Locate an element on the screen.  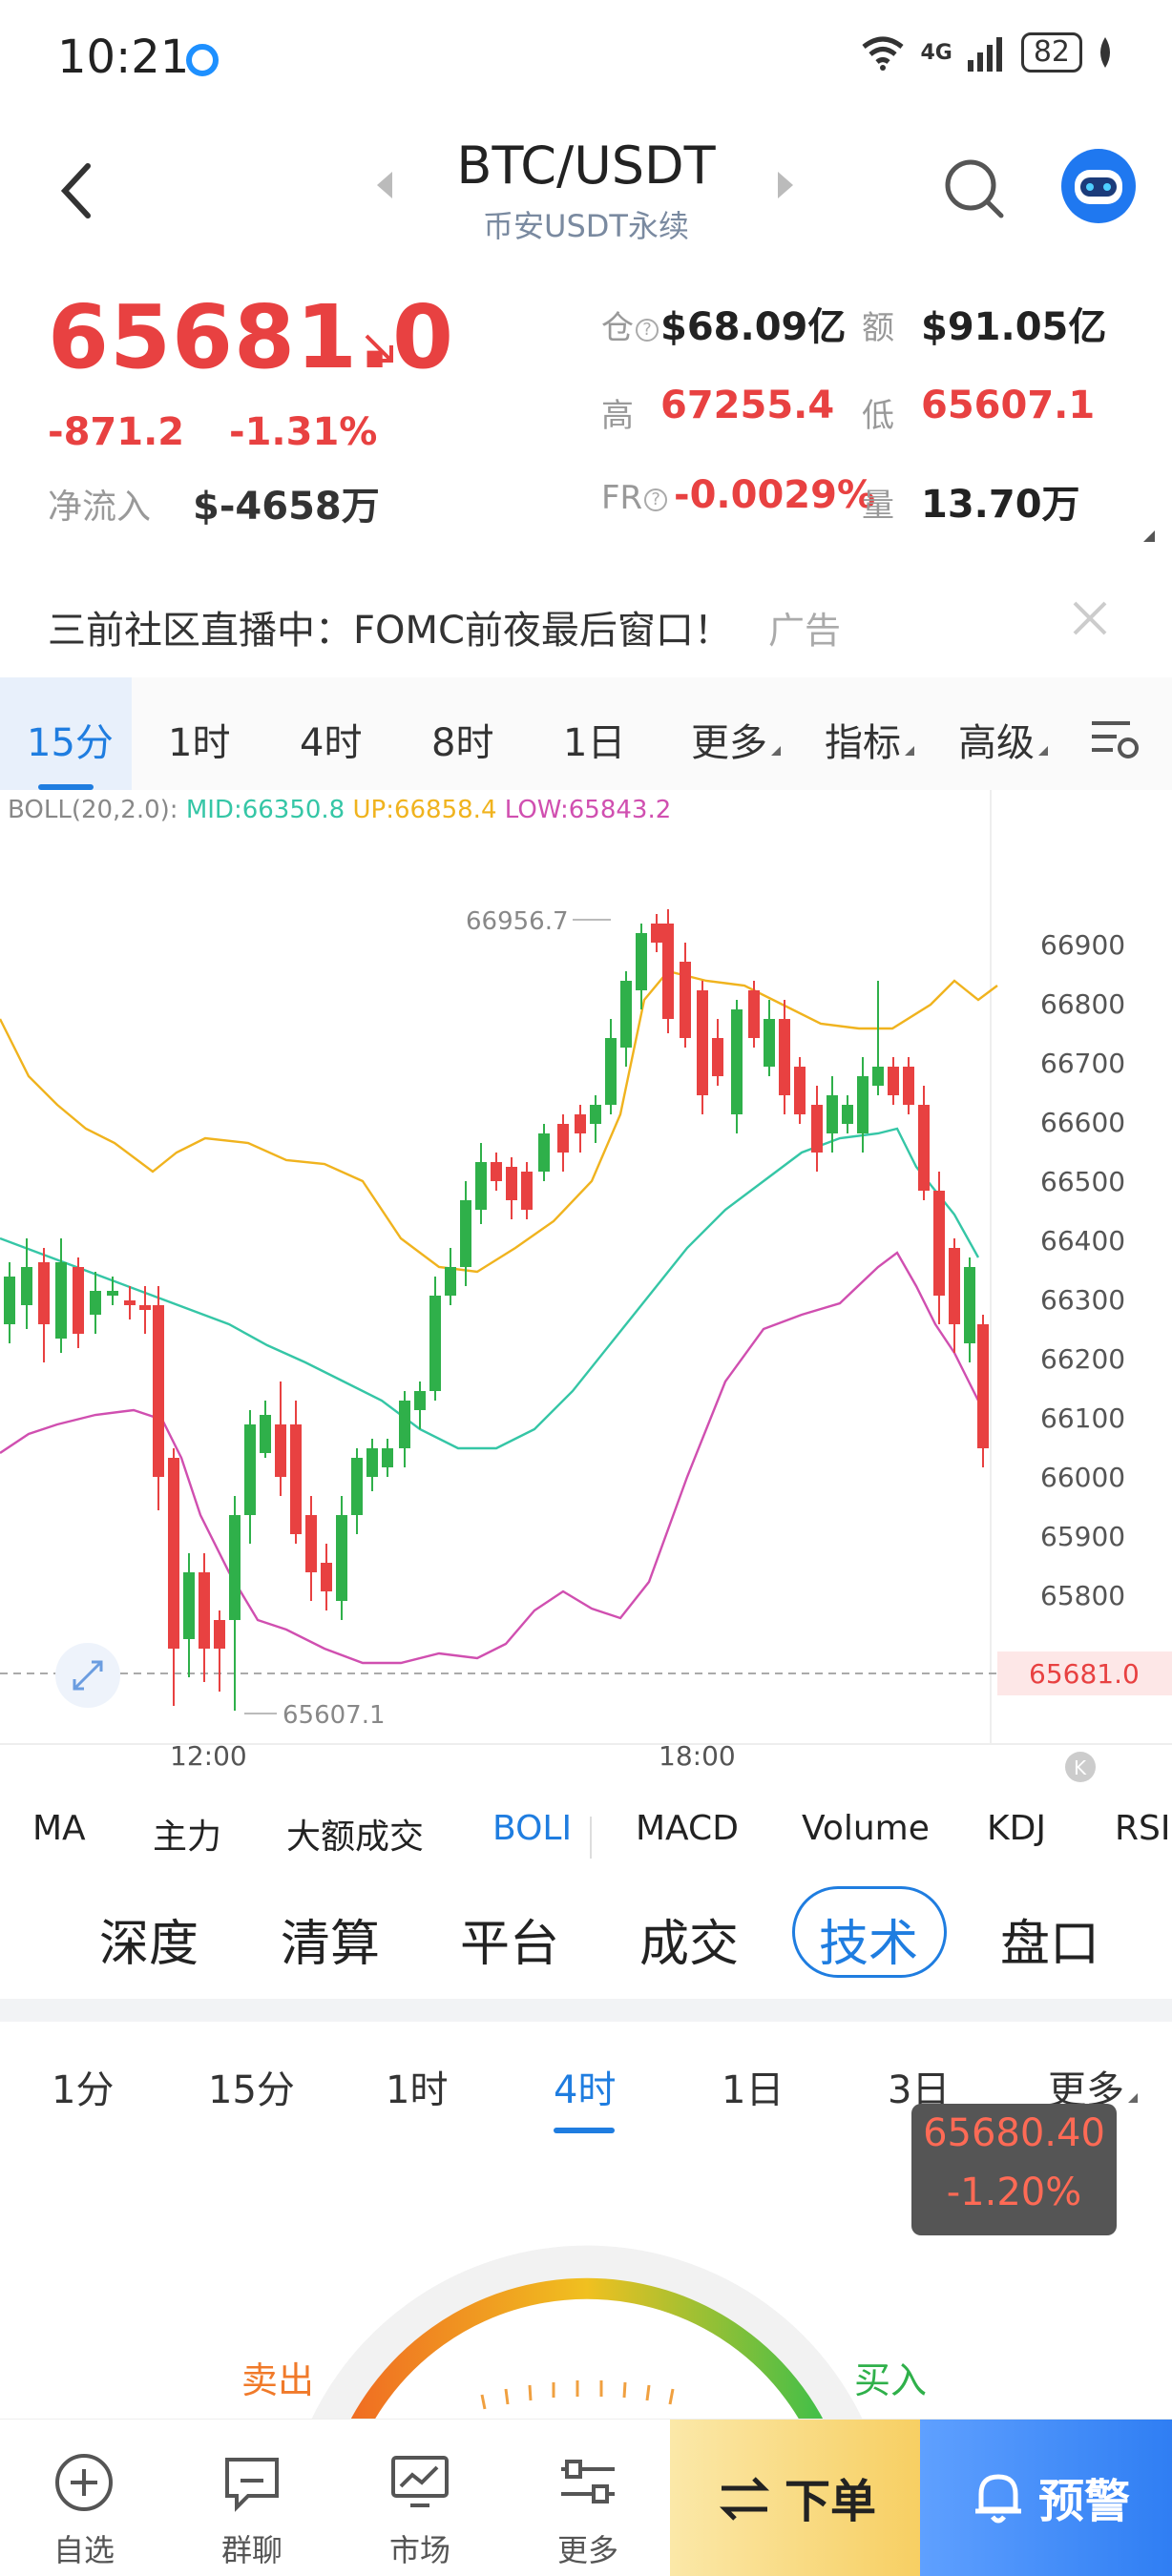
volume-label: 量 is located at coordinates (878, 506).